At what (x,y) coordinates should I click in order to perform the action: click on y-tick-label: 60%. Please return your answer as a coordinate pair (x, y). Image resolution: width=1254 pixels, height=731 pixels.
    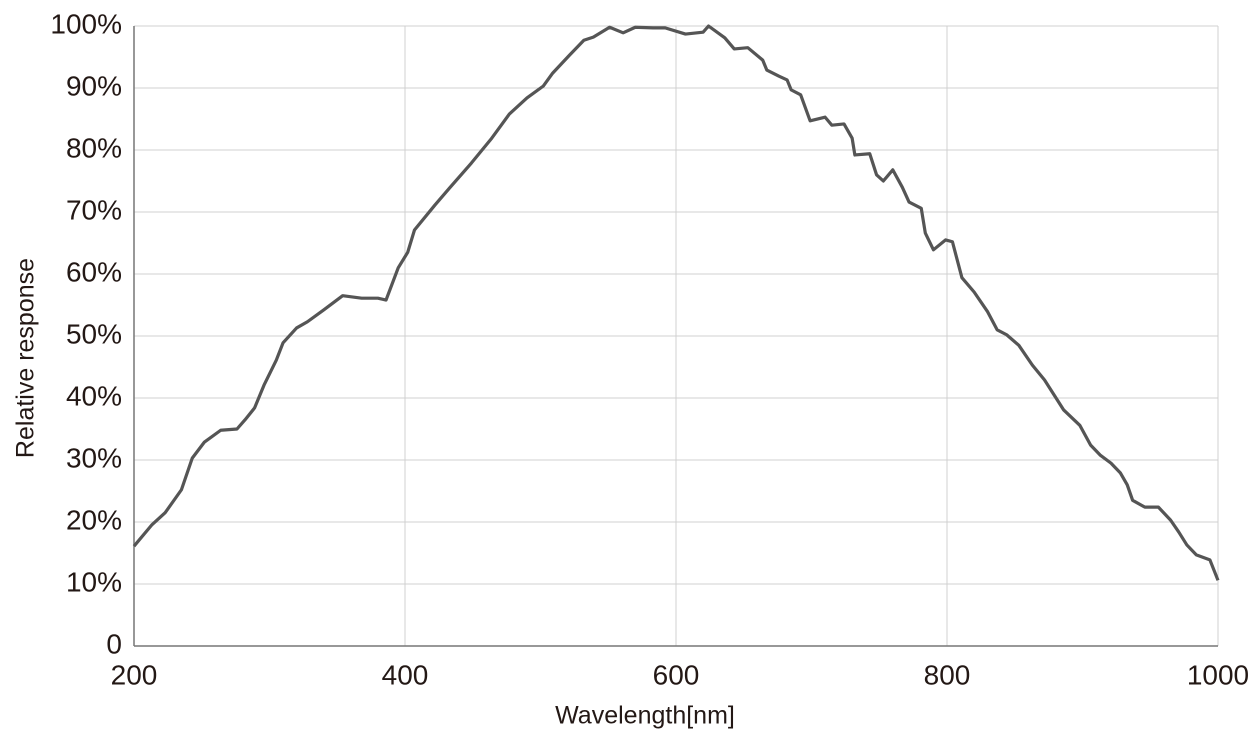
    Looking at the image, I should click on (94, 271).